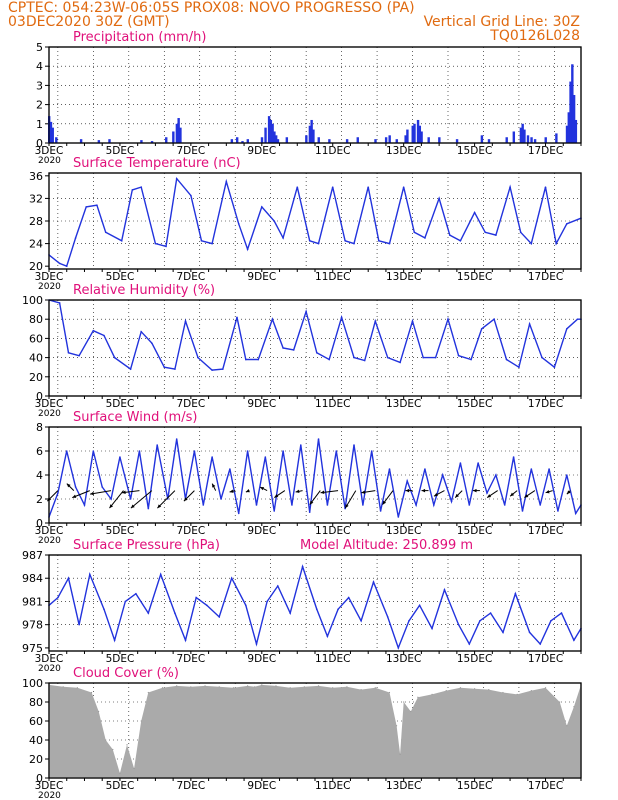 The height and width of the screenshot is (800, 618). I want to click on rh-xtick-label: 17DEC, so click(545, 404).